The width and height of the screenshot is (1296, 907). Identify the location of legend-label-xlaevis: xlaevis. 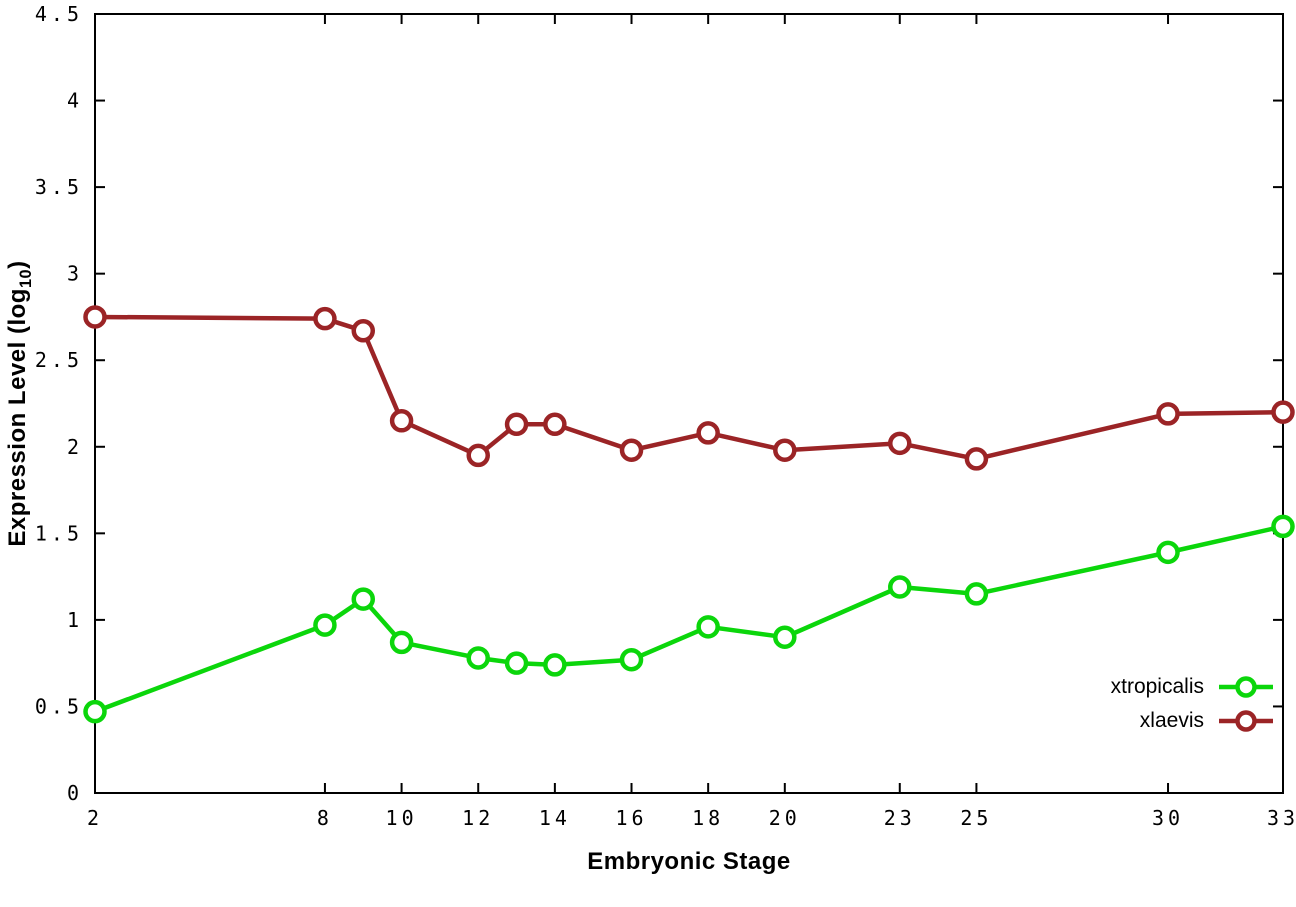
(1171, 720).